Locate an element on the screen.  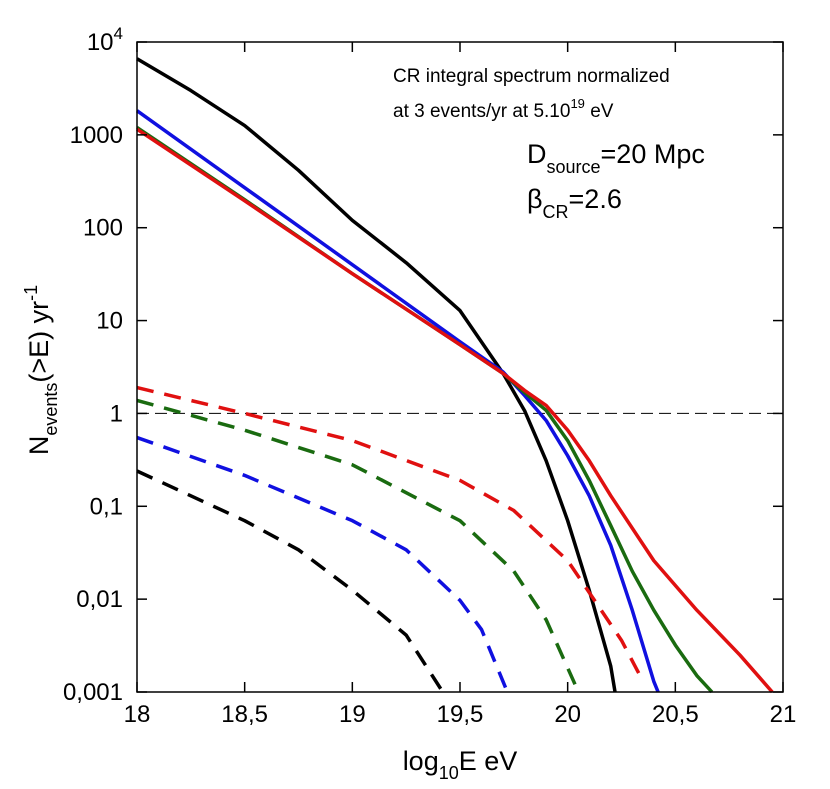
y-label-sup: -1 is located at coordinates (31, 293).